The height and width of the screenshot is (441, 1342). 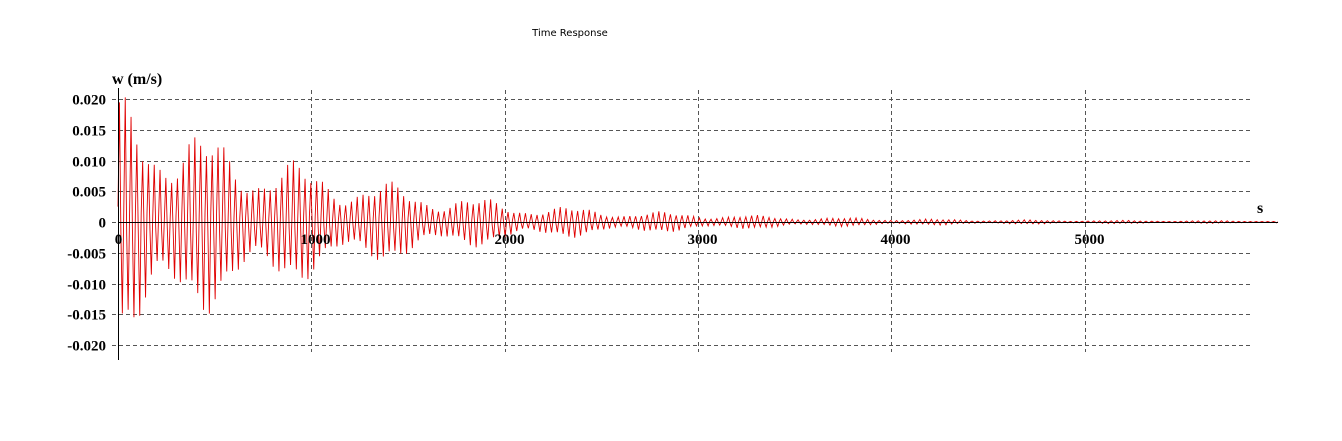 I want to click on x-tick-label: 2000, so click(x=510, y=240).